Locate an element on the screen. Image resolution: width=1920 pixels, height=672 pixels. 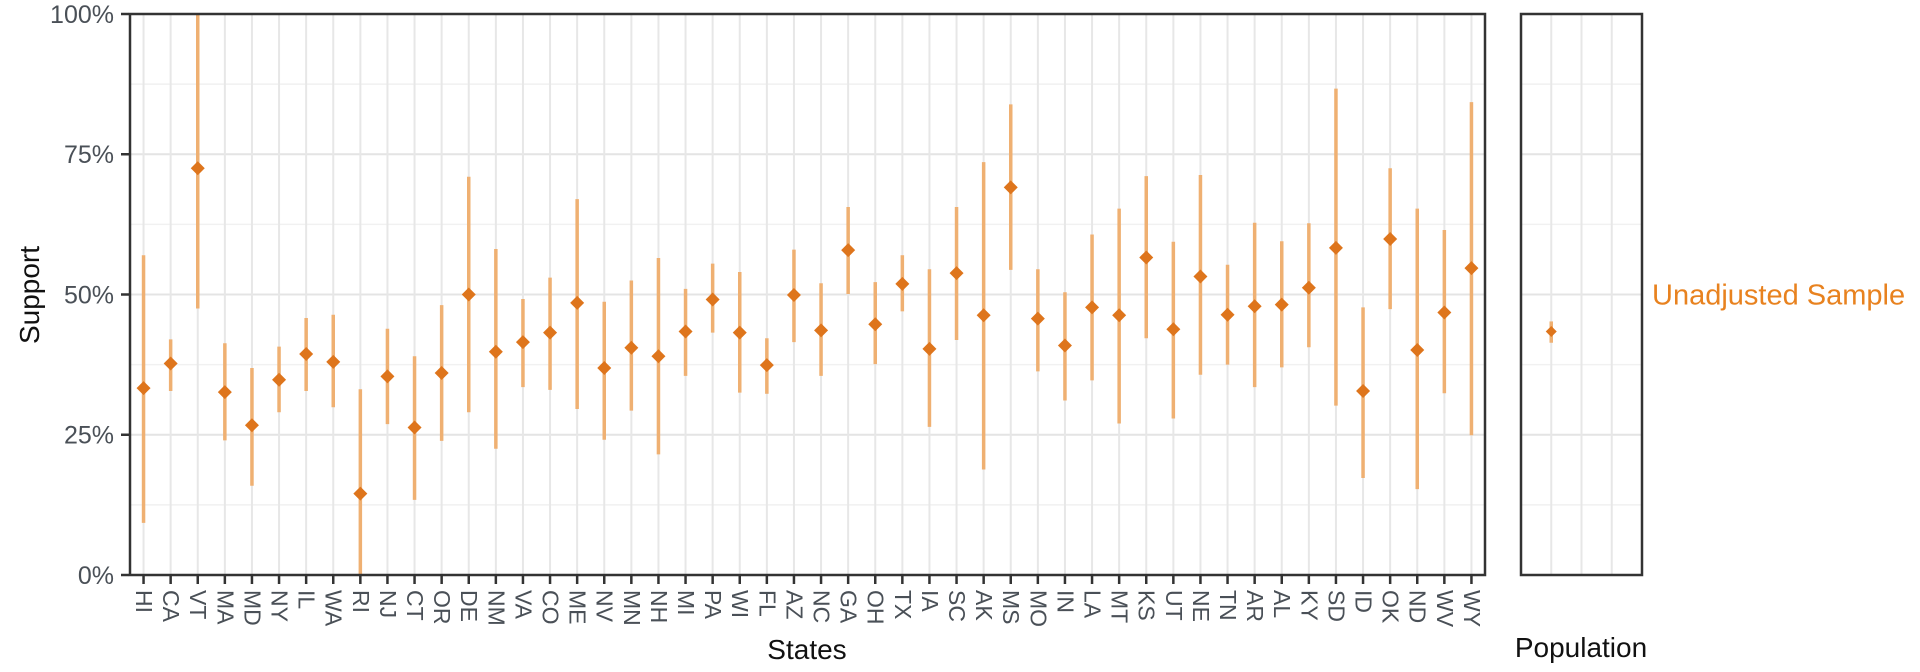
x-axis-title: States is located at coordinates (807, 649).